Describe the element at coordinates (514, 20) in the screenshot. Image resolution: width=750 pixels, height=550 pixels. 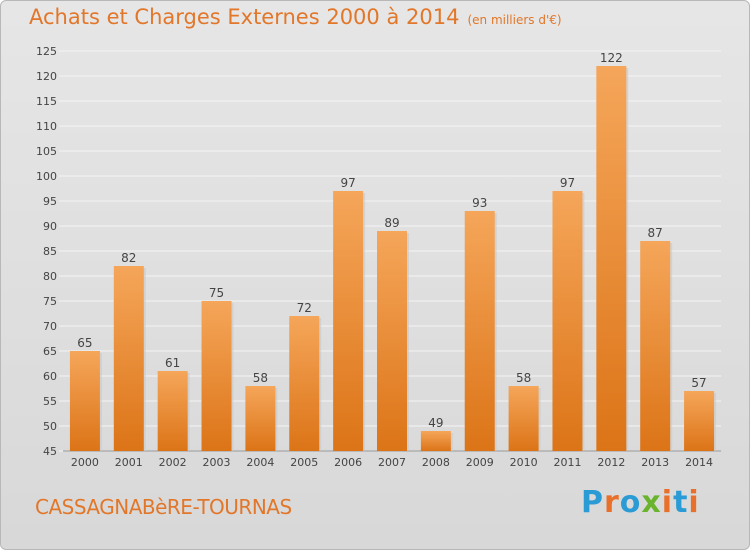
I see `chart-subtitle: (en milliers d'€)` at that location.